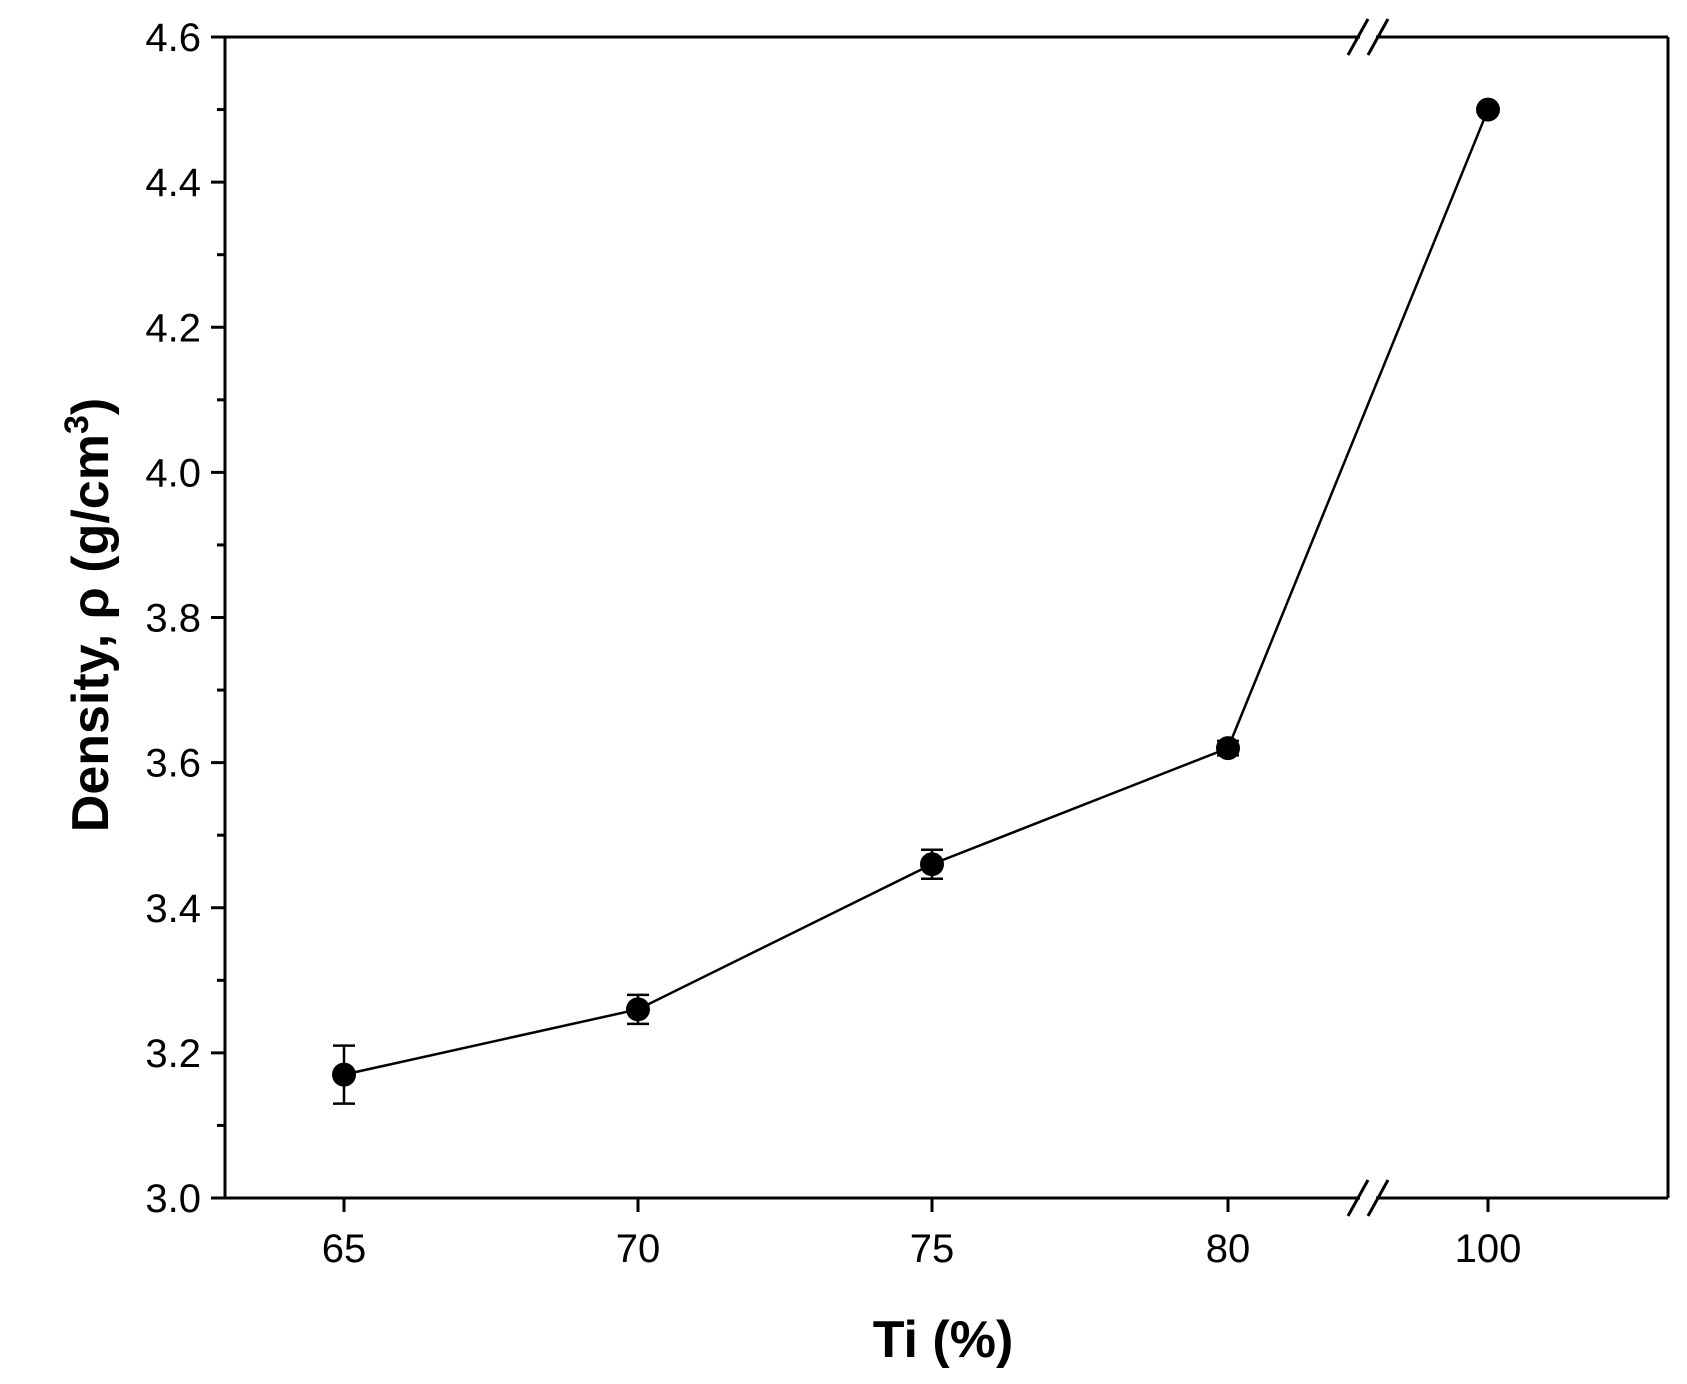 Image resolution: width=1687 pixels, height=1384 pixels. What do you see at coordinates (173, 38) in the screenshot?
I see `y-tick-label: 4.6` at bounding box center [173, 38].